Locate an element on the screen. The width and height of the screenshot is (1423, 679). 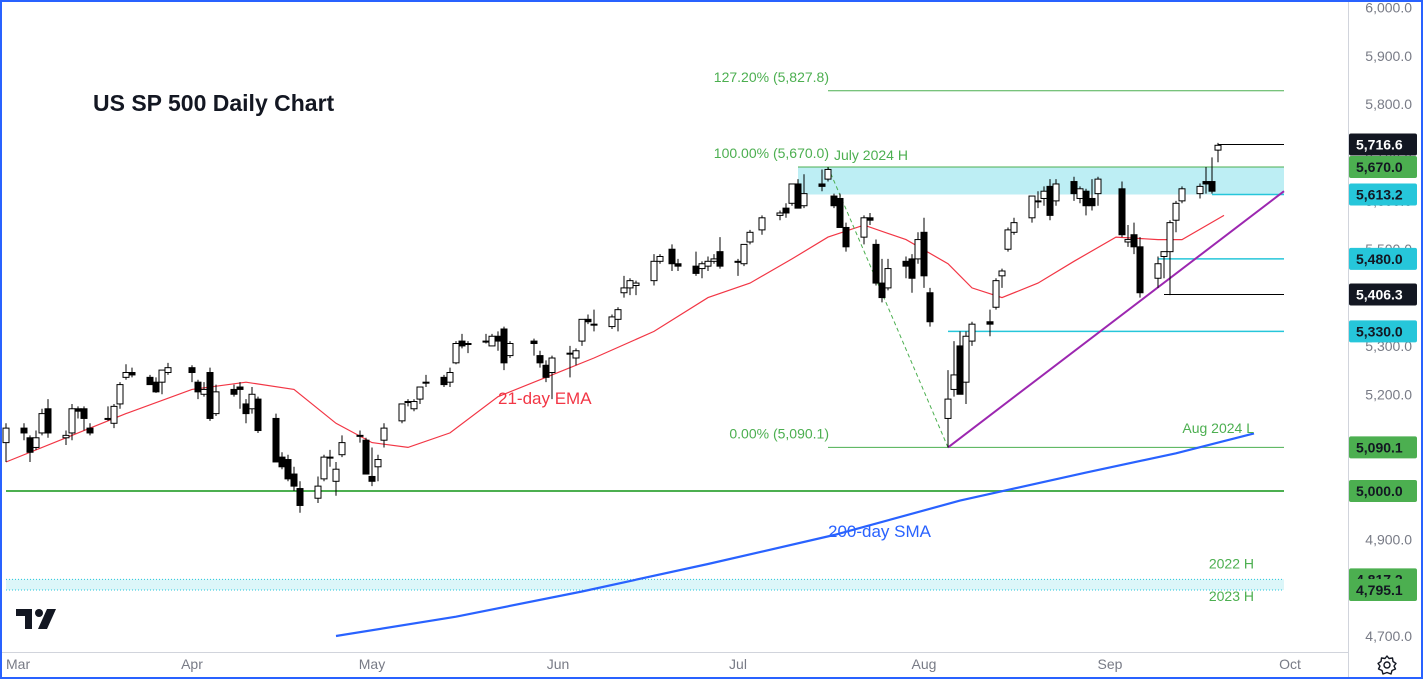
price-label: 5,716.6 is located at coordinates (1383, 144).